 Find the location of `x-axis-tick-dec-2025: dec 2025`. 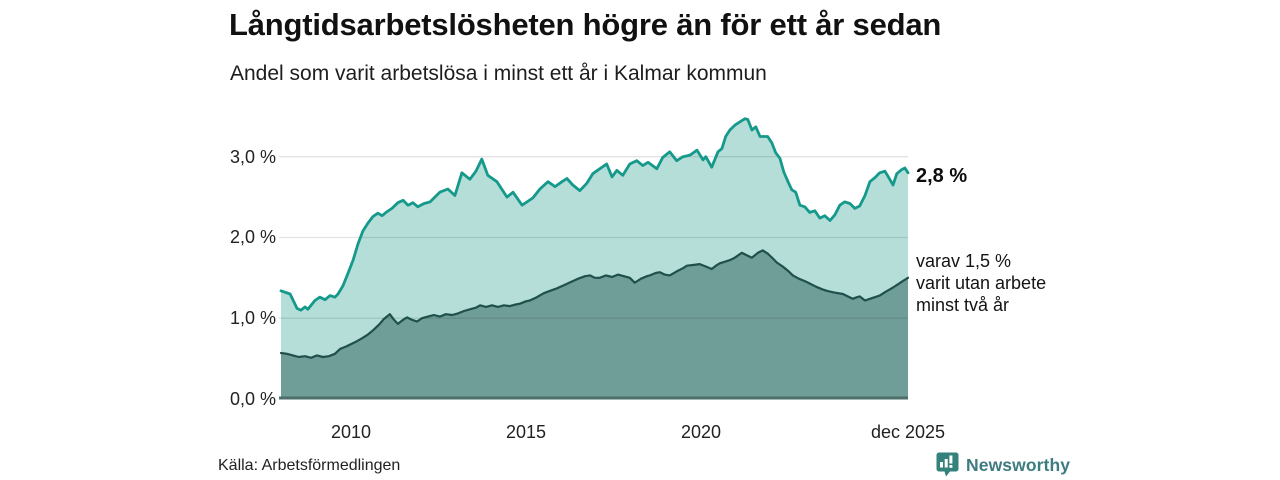

x-axis-tick-dec-2025: dec 2025 is located at coordinates (908, 432).